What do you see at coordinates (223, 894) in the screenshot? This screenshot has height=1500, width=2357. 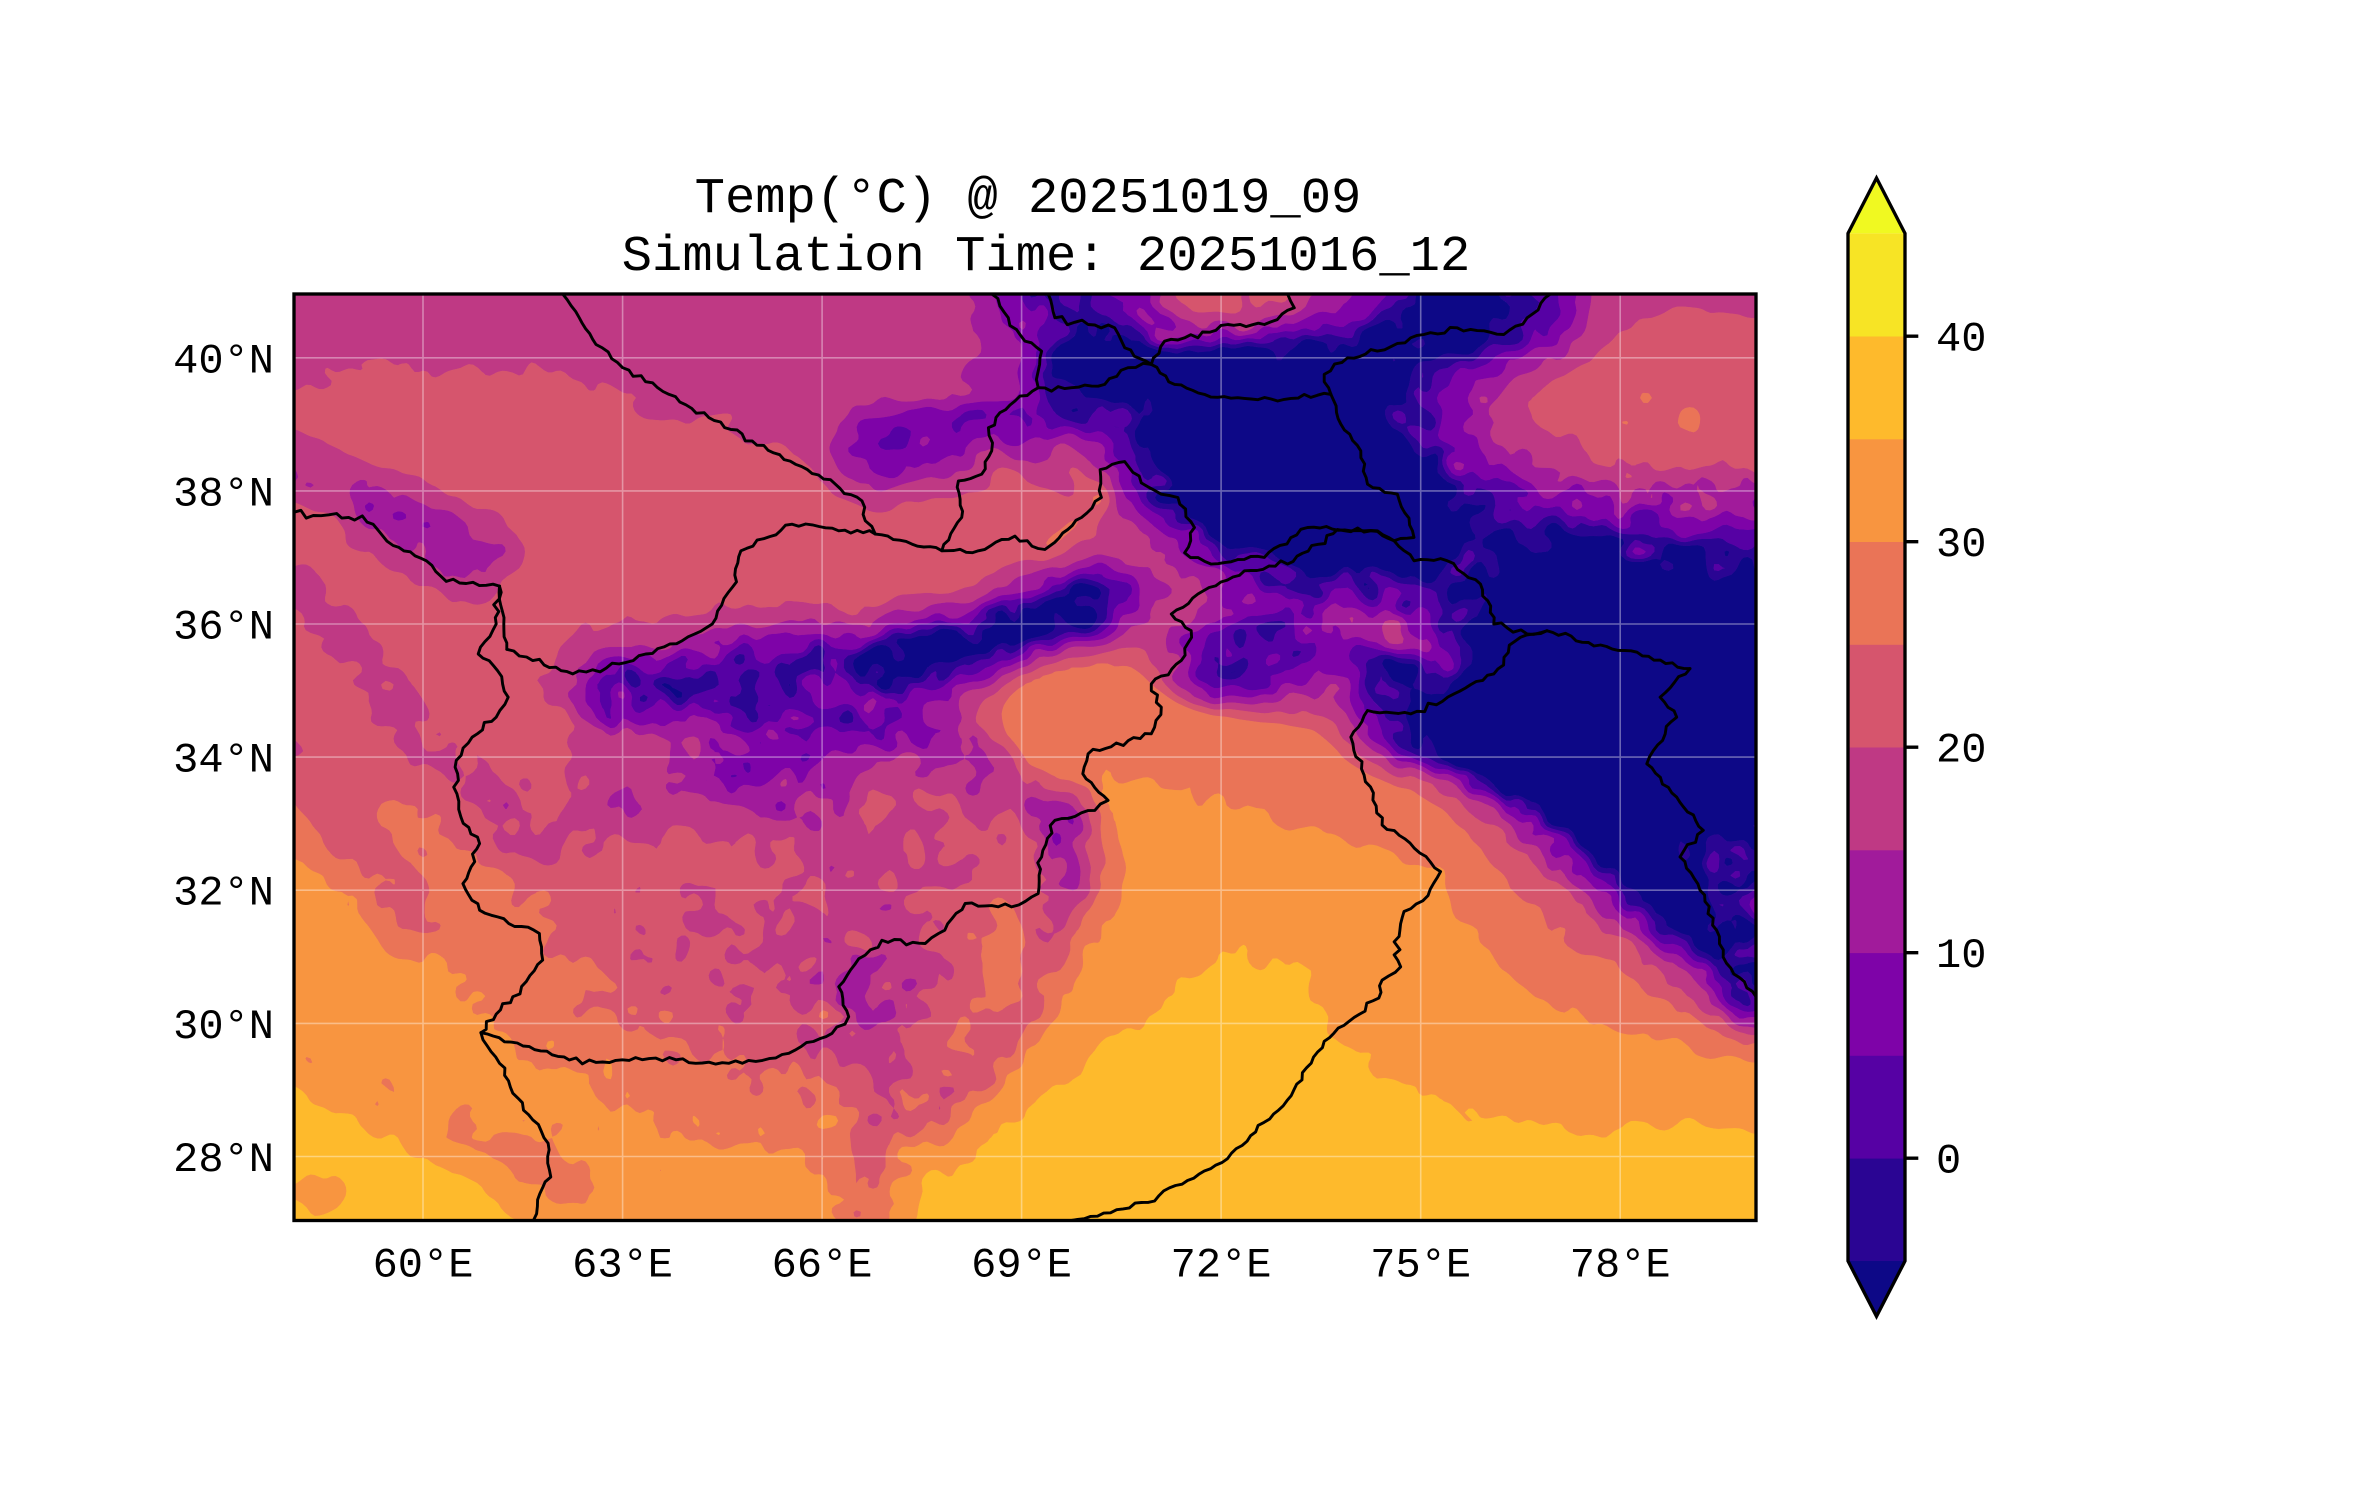 I see `svg-text: 32°N` at bounding box center [223, 894].